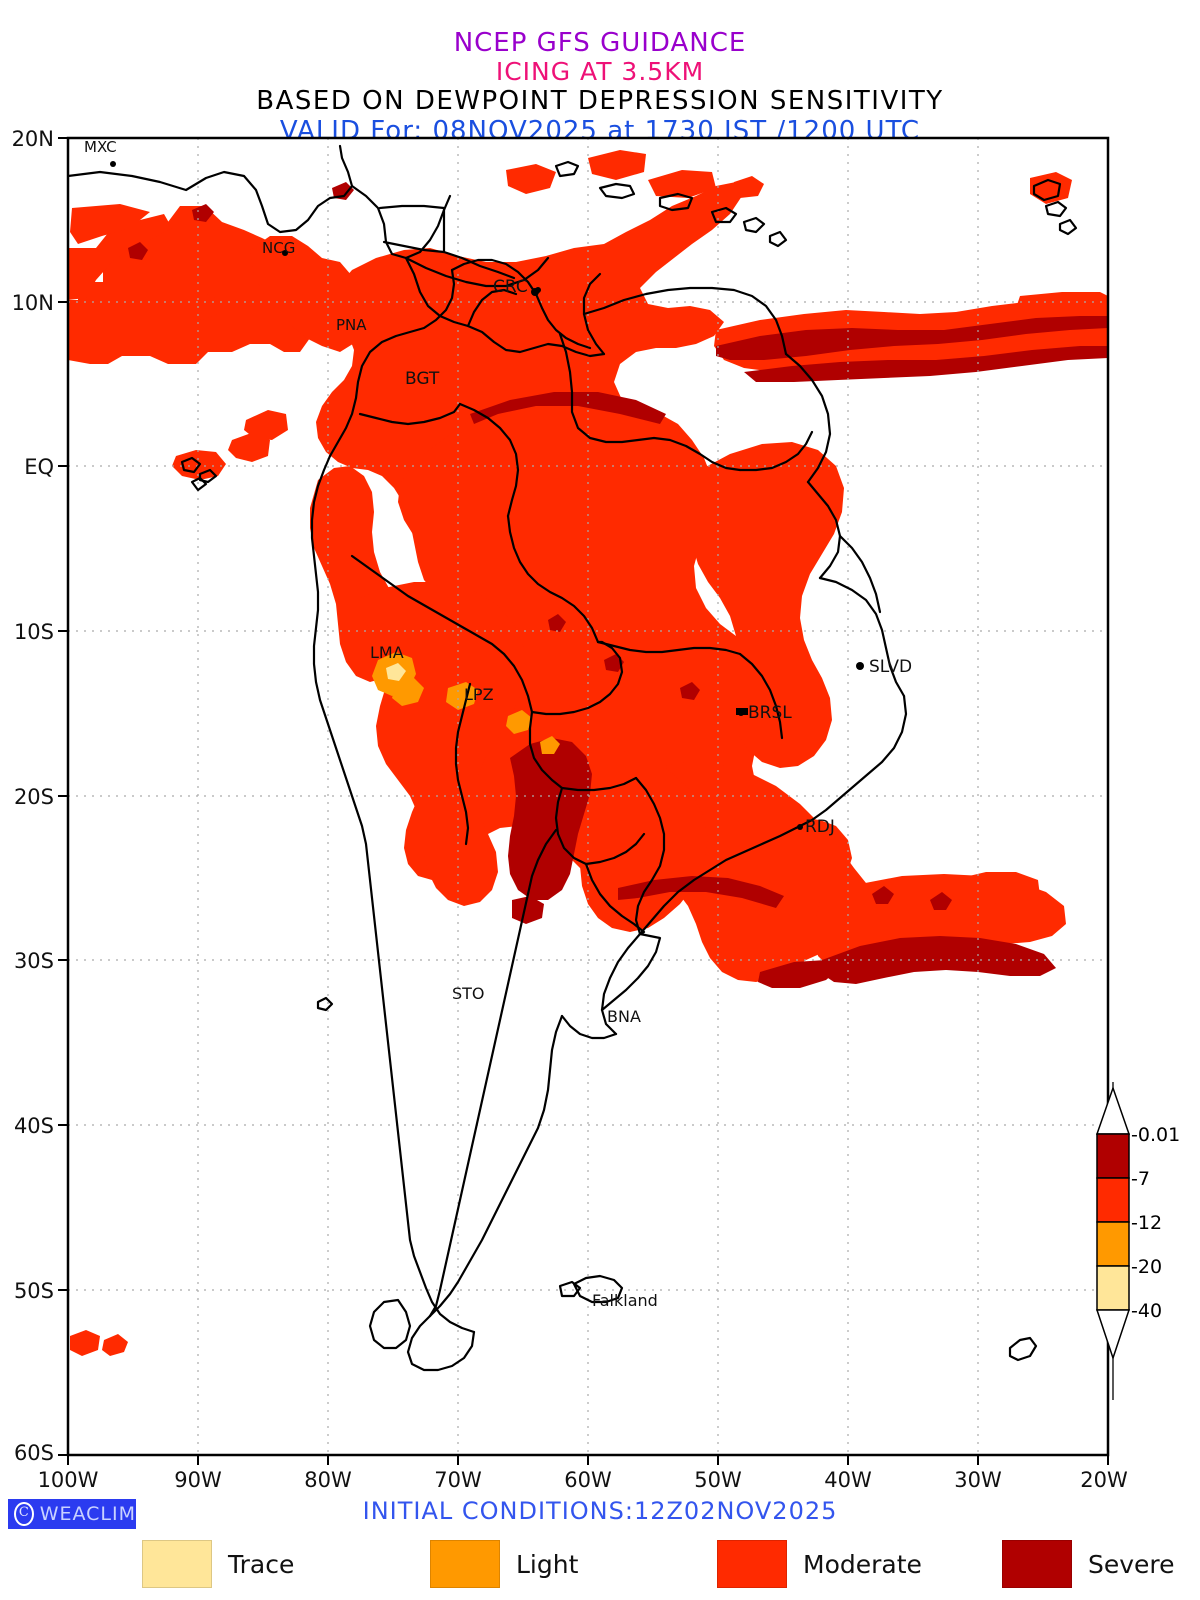 Image resolution: width=1200 pixels, height=1600 pixels. I want to click on x-tick-label: 50W, so click(718, 1480).